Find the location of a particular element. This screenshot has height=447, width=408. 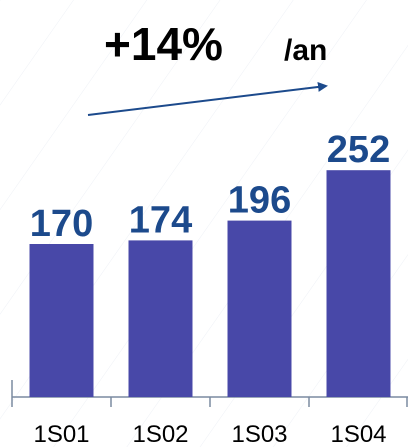

x-tick-label: 1S01 is located at coordinates (61, 434).